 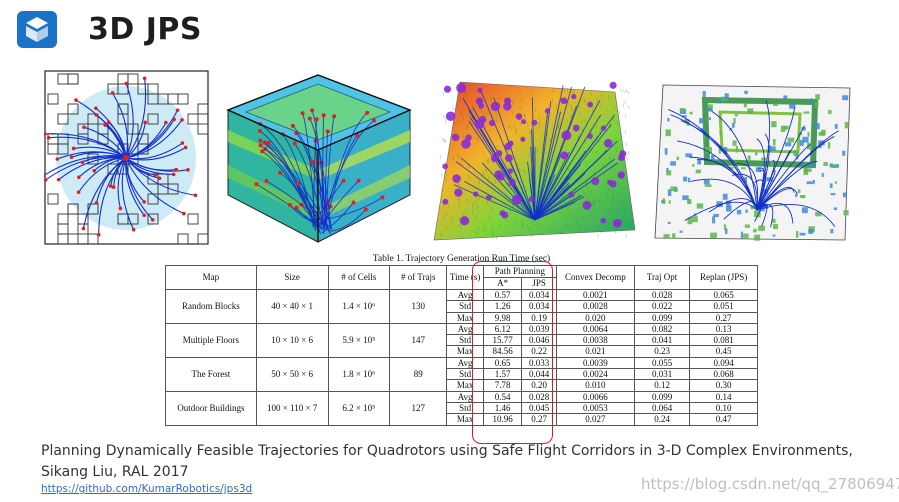 I want to click on table-row: Std 1.57 0.044 0.0024 0.031 0.068, so click(x=462, y=374).